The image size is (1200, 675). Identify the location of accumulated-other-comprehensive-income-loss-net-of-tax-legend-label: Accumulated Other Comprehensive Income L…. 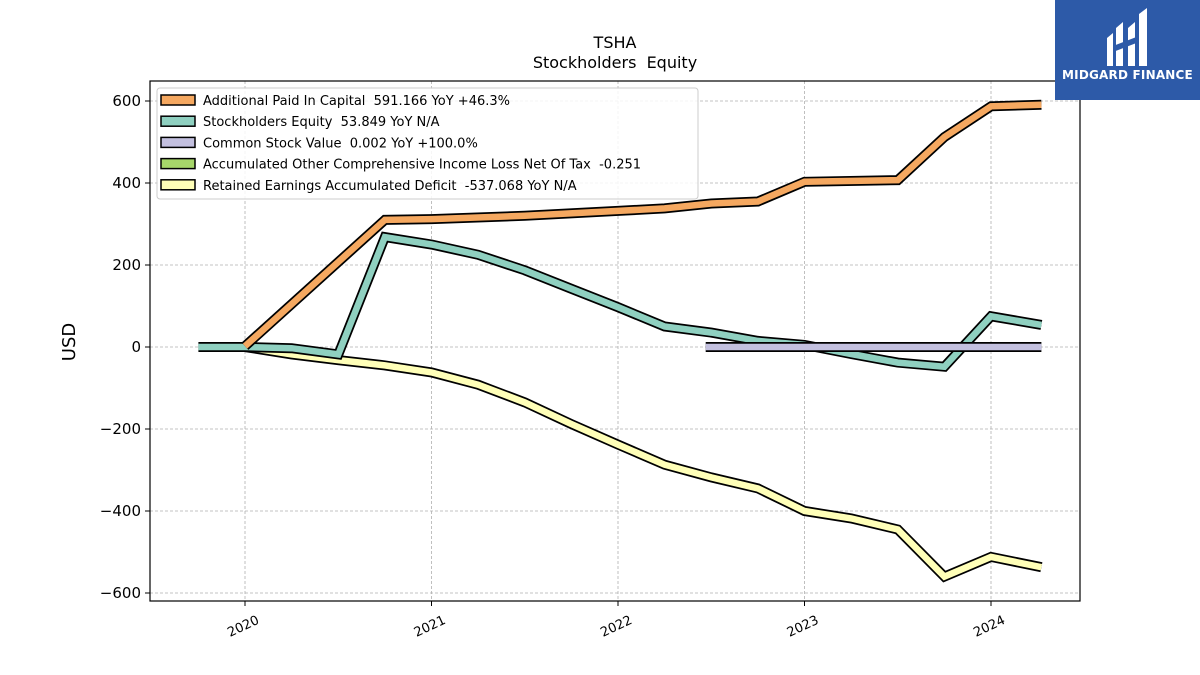
(422, 165).